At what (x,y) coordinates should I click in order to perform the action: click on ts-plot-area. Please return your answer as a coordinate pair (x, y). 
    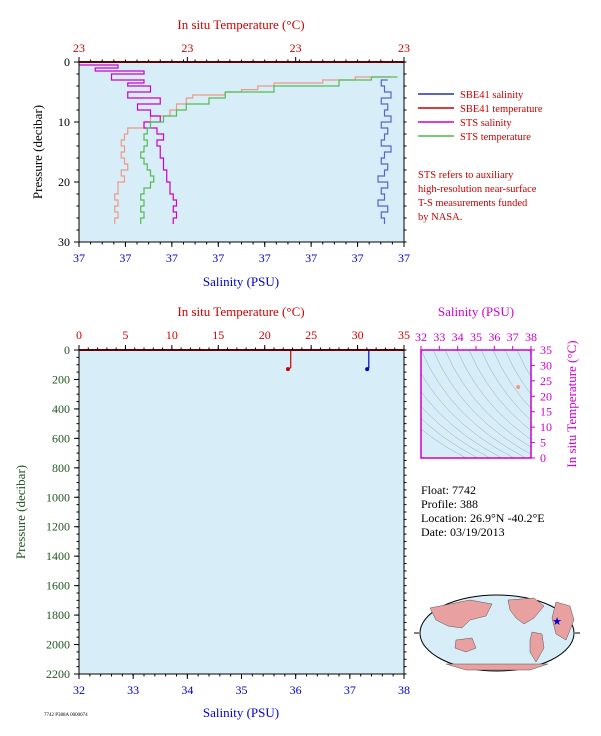
    Looking at the image, I should click on (476, 404).